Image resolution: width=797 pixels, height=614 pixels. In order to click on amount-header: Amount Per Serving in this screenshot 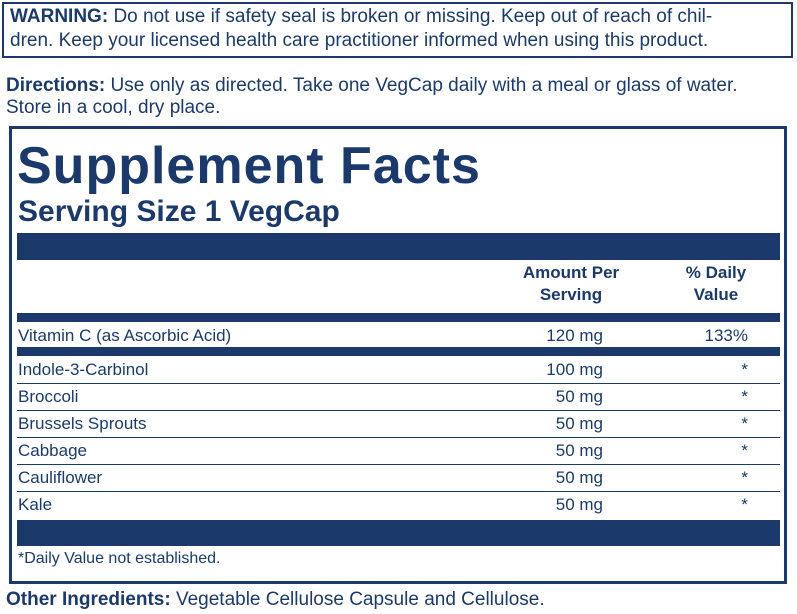, I will do `click(571, 283)`.